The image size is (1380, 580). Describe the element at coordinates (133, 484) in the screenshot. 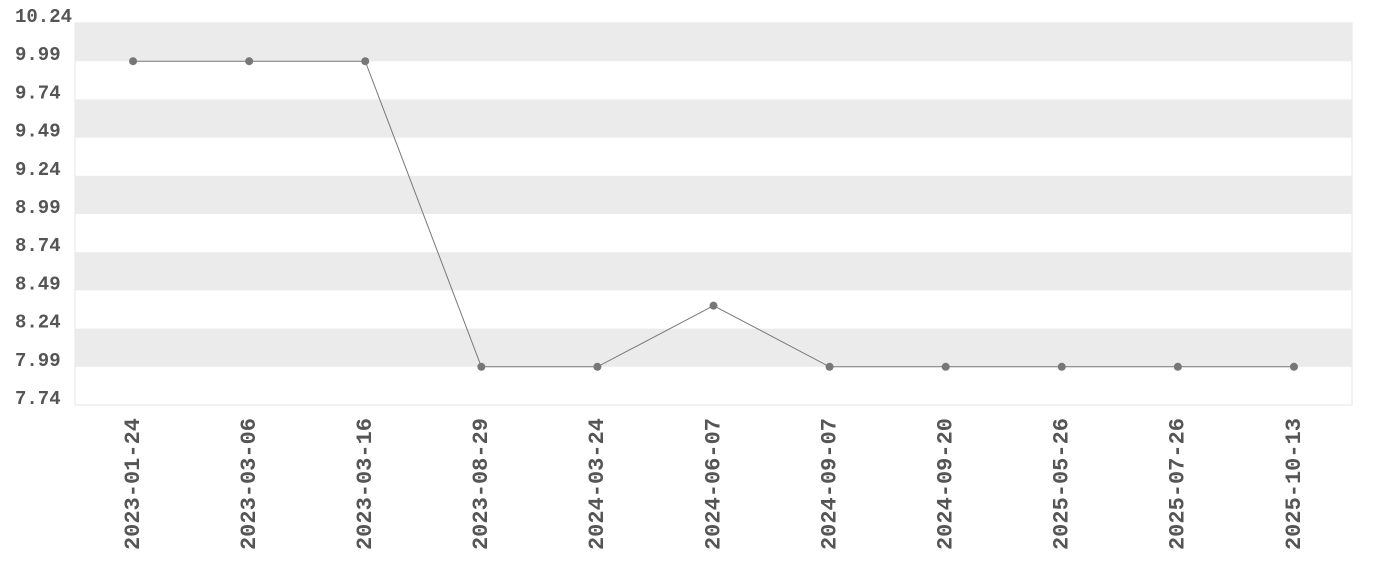

I see `x-tick-label: 2023-01-24` at that location.